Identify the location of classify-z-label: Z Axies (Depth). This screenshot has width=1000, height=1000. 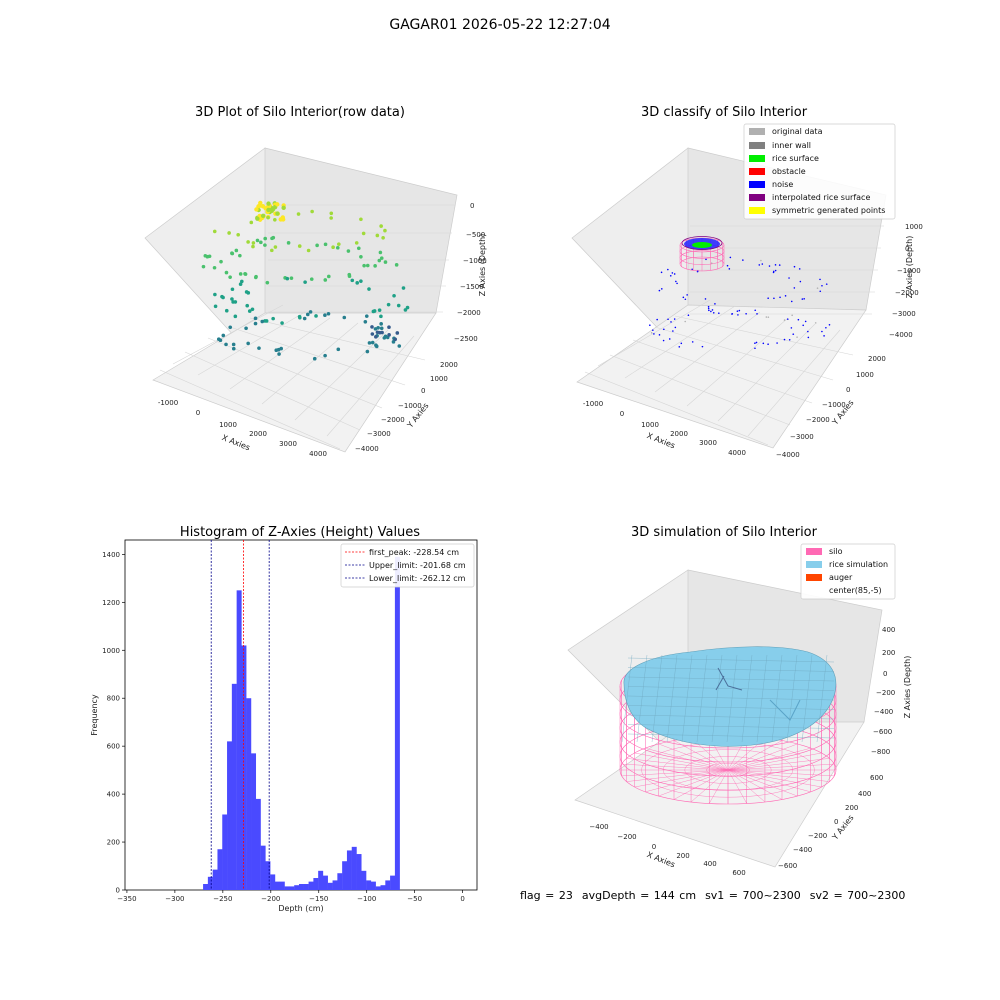
(909, 267).